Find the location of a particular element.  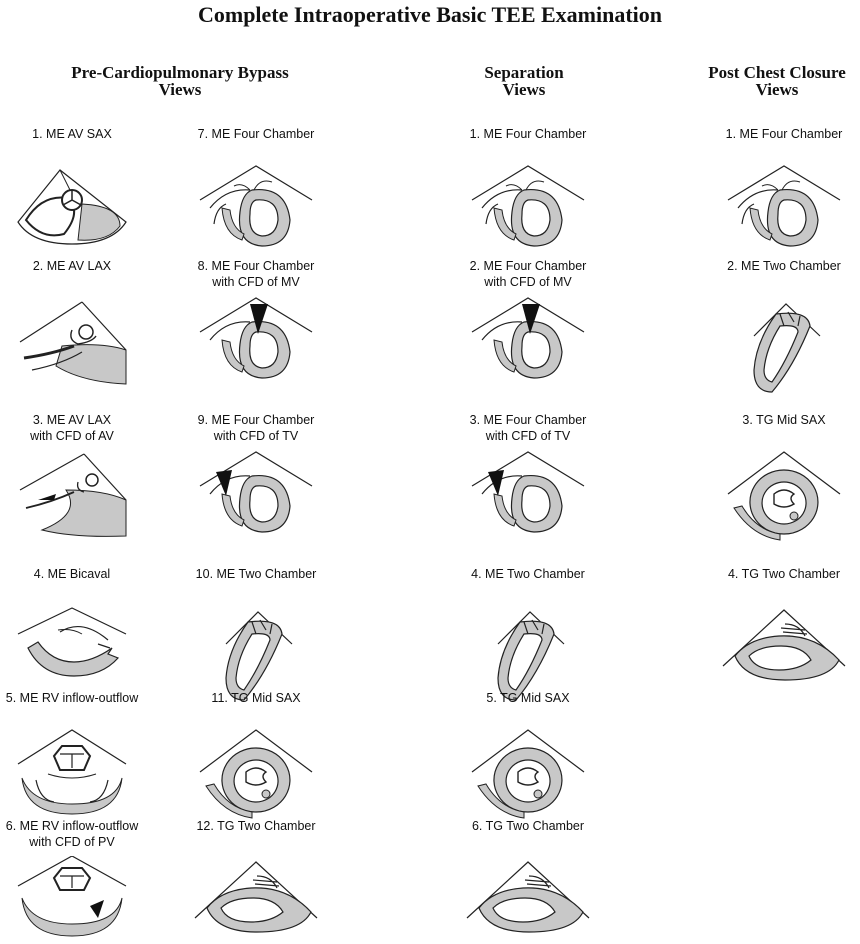

view-post-1: 1. ME Four Chamber is located at coordinates (782, 188).